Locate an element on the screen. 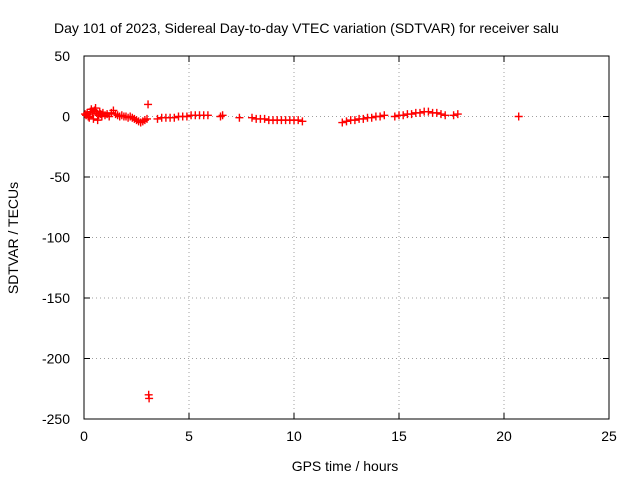  y-tick-label: -100 is located at coordinates (56, 238).